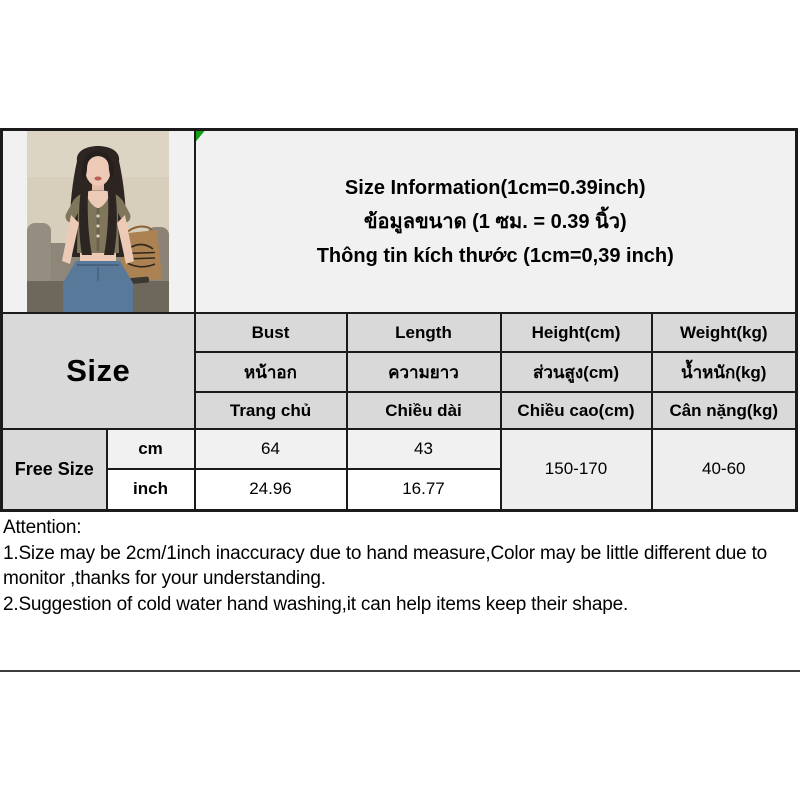  I want to click on col-header-weight-th: น้ำหนัก(kg), so click(724, 372).